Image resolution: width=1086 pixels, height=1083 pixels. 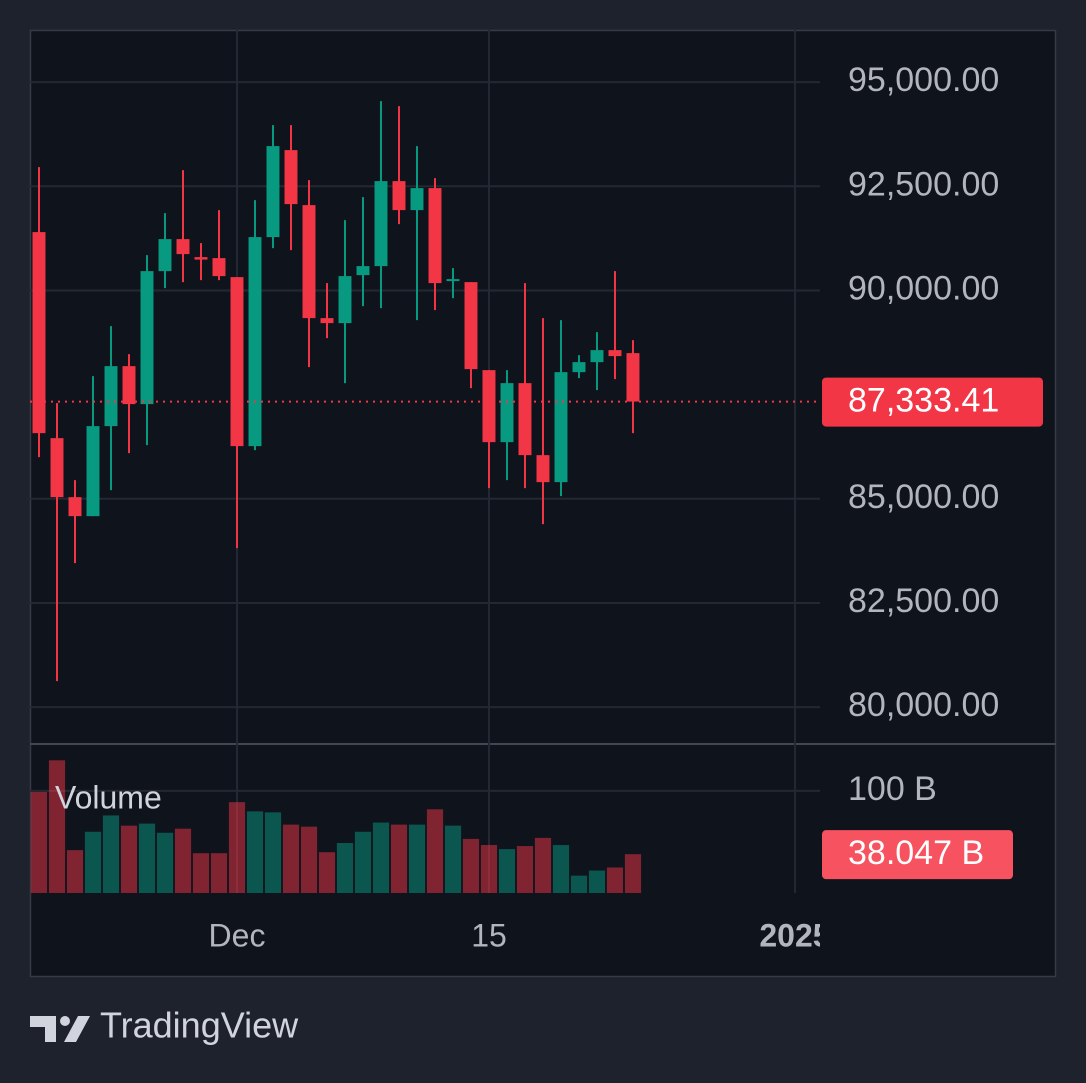 What do you see at coordinates (923, 80) in the screenshot?
I see `y-tick-label: 95,000.00` at bounding box center [923, 80].